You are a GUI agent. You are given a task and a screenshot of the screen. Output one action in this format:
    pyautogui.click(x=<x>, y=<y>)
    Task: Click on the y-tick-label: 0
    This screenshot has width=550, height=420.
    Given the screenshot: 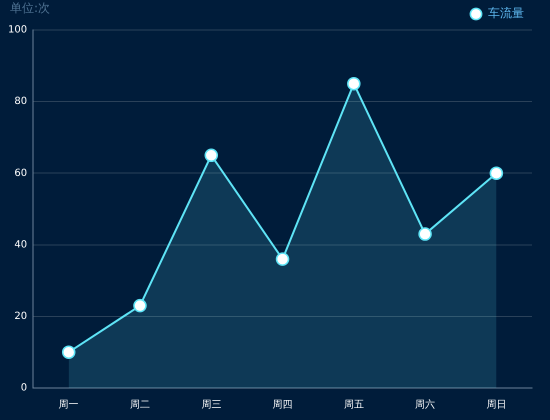 What is the action you would take?
    pyautogui.click(x=24, y=388)
    